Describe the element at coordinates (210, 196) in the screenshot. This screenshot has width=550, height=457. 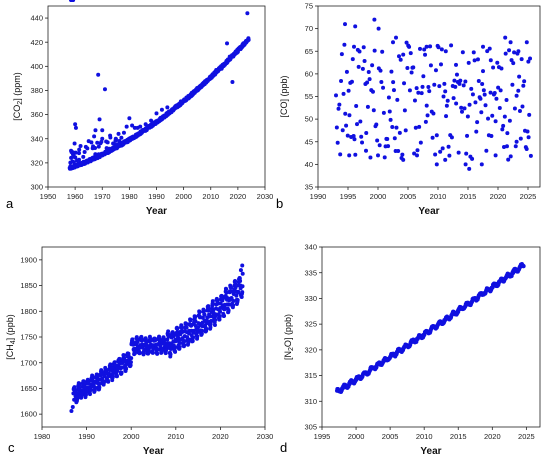
I see `x-tick-label: 2010` at that location.